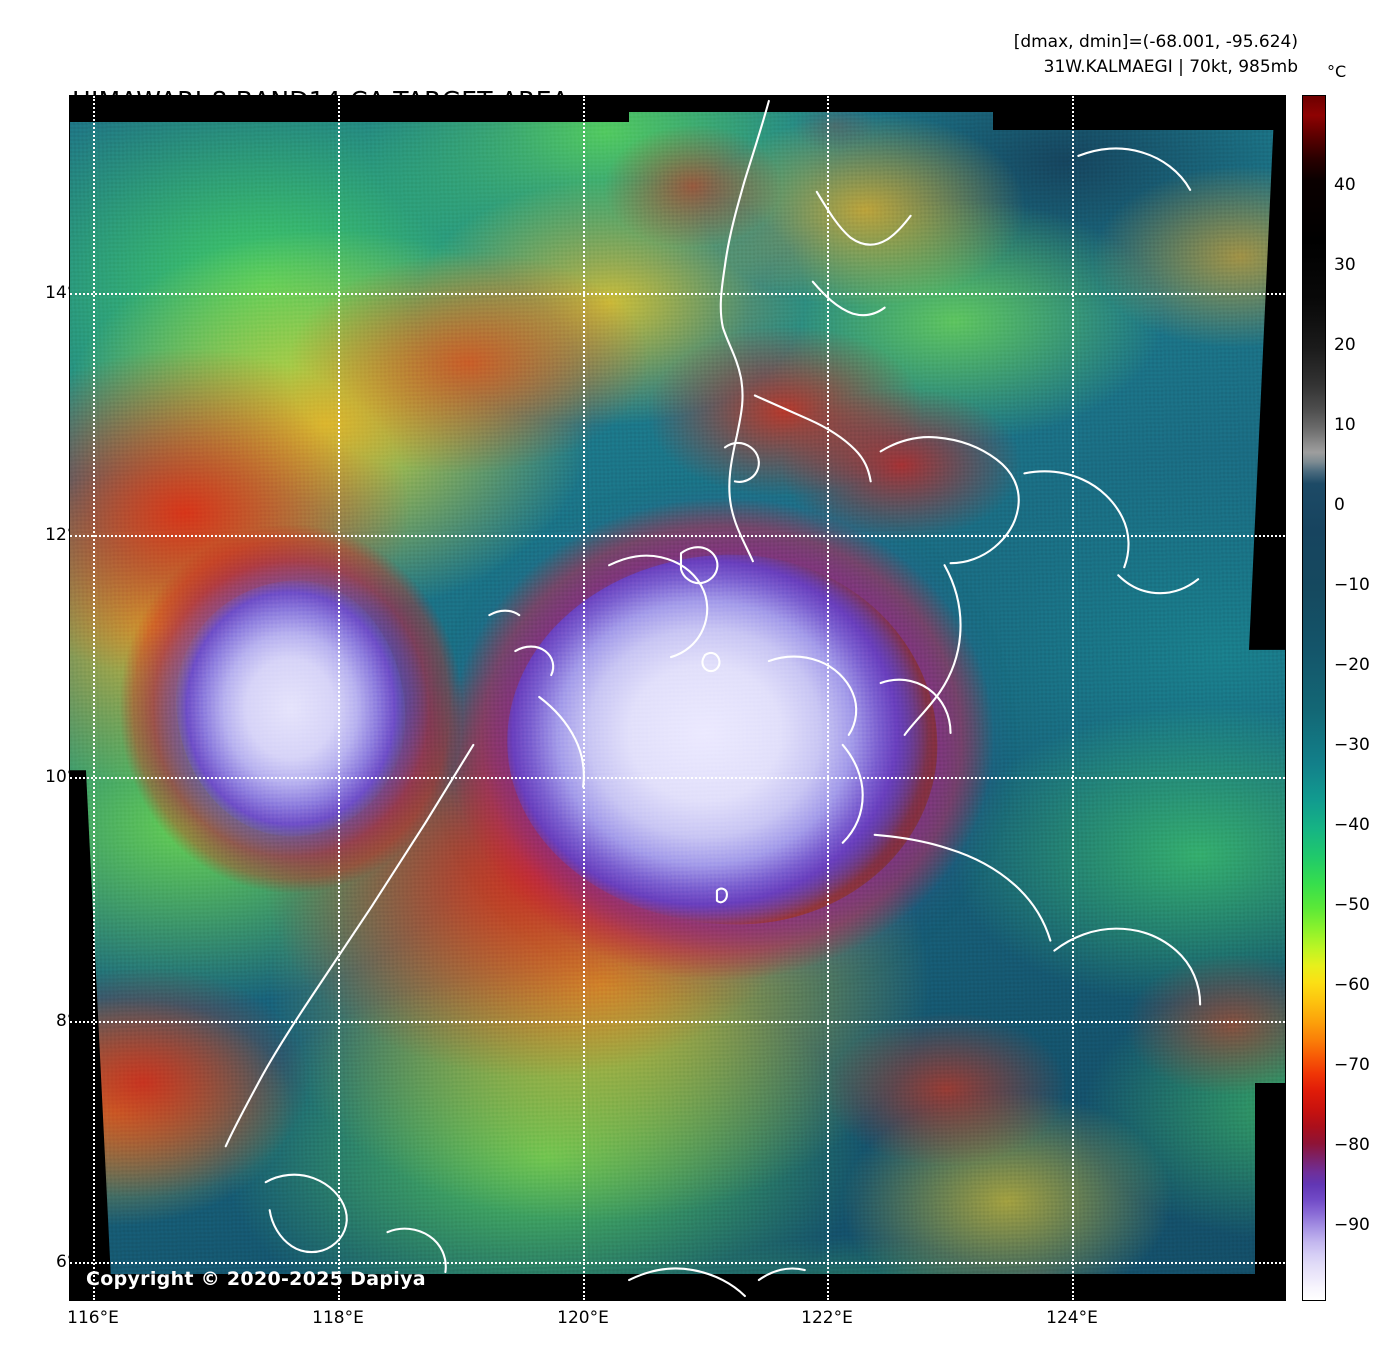 This screenshot has width=1390, height=1359. What do you see at coordinates (338, 1318) in the screenshot?
I see `xtick-label: 118°E` at bounding box center [338, 1318].